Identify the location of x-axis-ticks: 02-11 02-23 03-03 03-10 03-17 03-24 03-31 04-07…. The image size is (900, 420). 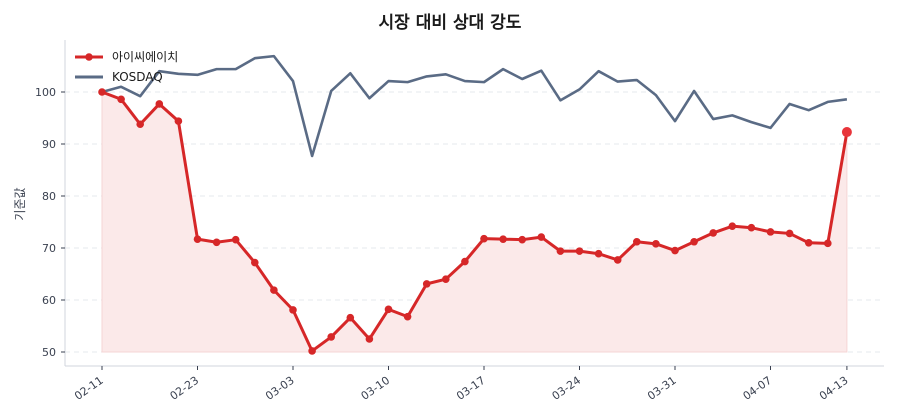
(461, 384).